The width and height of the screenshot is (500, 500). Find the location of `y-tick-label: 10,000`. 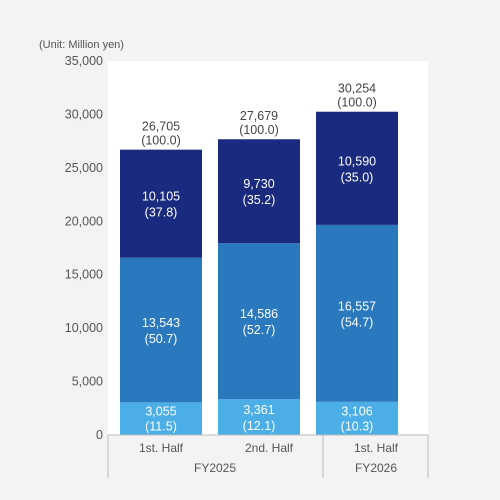

y-tick-label: 10,000 is located at coordinates (84, 328).